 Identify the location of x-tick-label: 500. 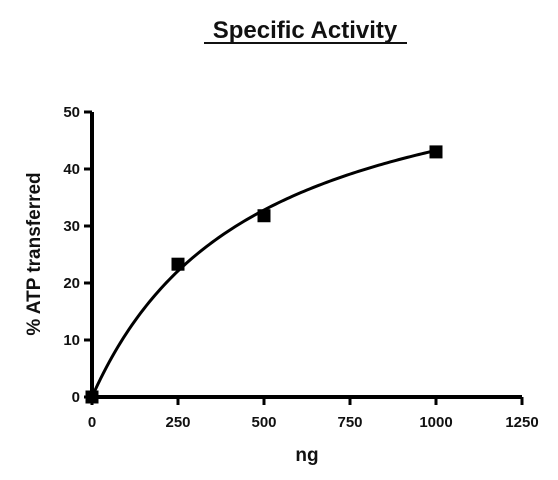
(263, 422).